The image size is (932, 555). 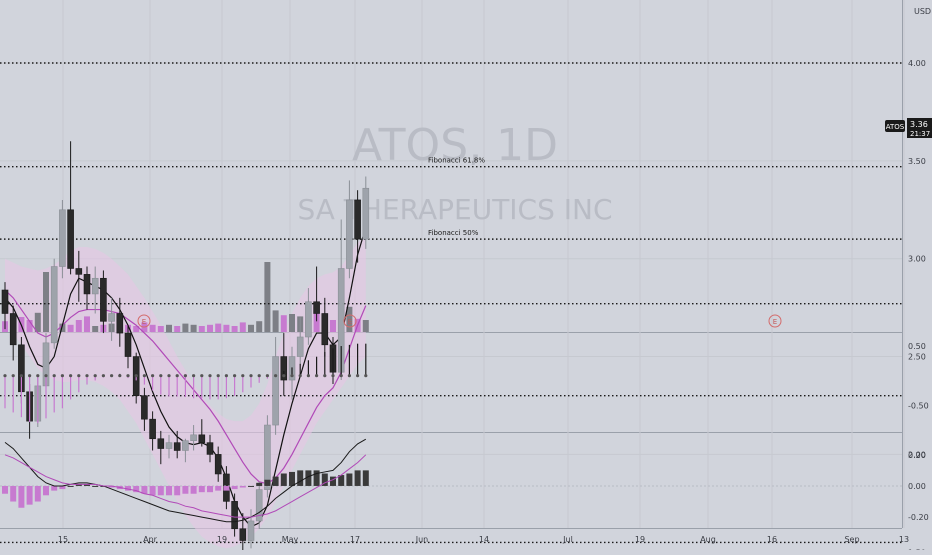 I want to click on oscillator-pane, so click(x=185, y=383).